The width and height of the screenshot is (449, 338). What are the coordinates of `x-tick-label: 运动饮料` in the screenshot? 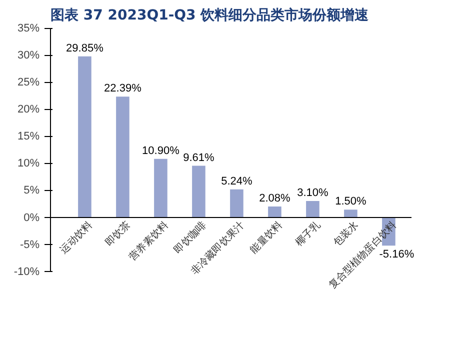 It's located at (76, 237).